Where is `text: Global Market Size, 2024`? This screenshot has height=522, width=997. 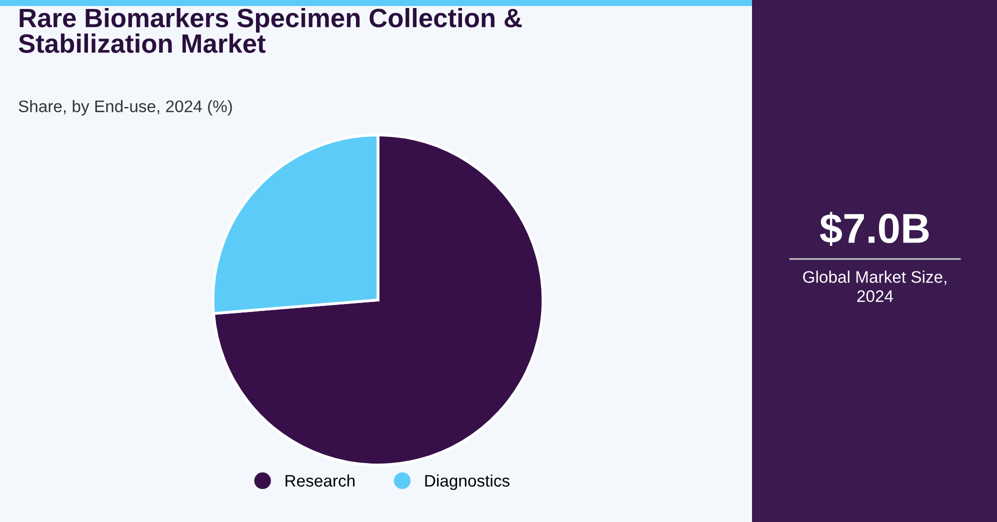
text: Global Market Size, 2024 is located at coordinates (874, 286).